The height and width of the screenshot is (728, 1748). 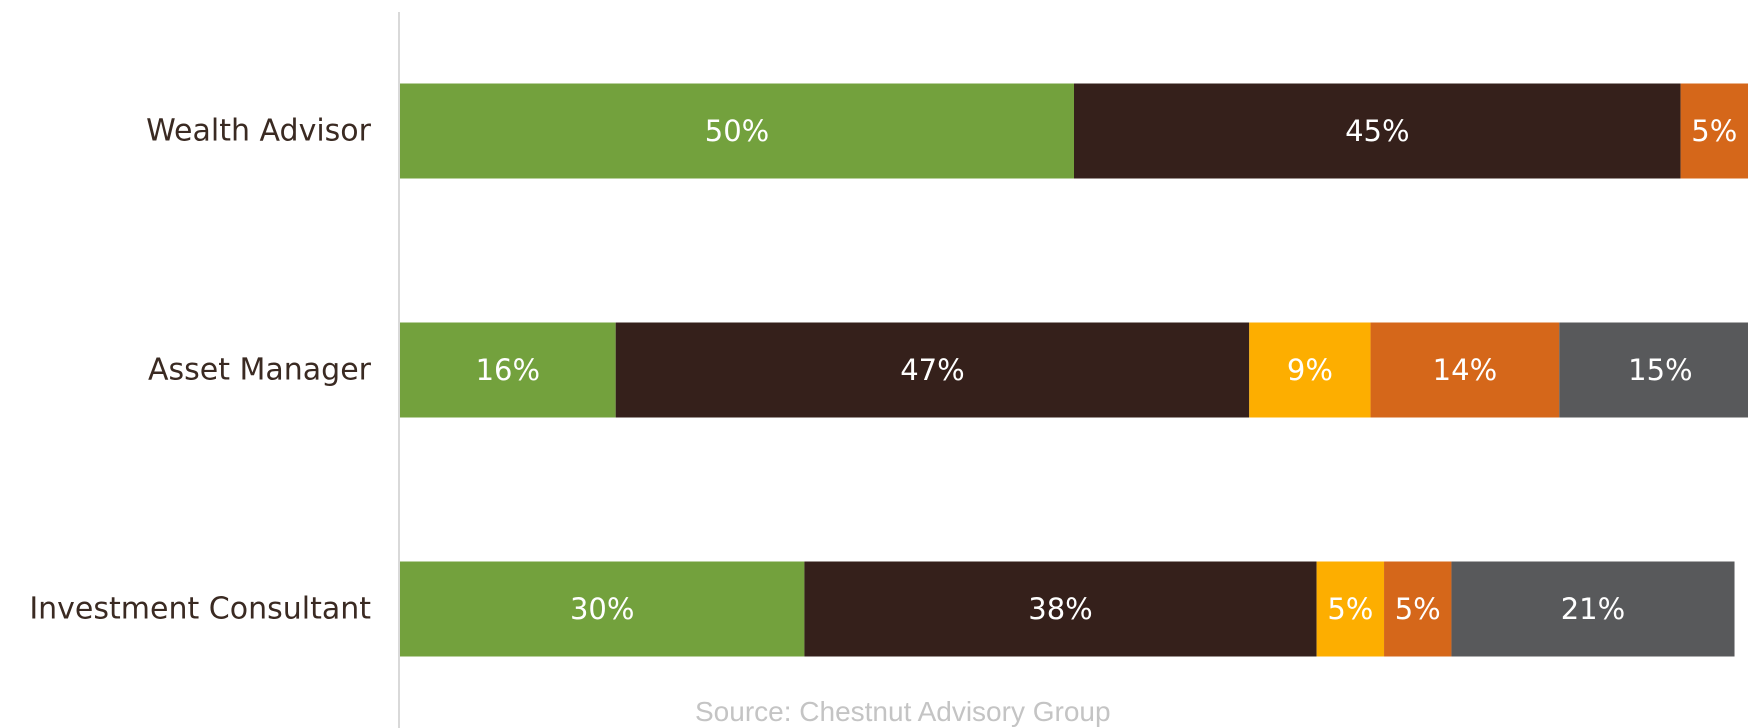 I want to click on data-label-asset-manager-2: 47%, so click(x=932, y=370).